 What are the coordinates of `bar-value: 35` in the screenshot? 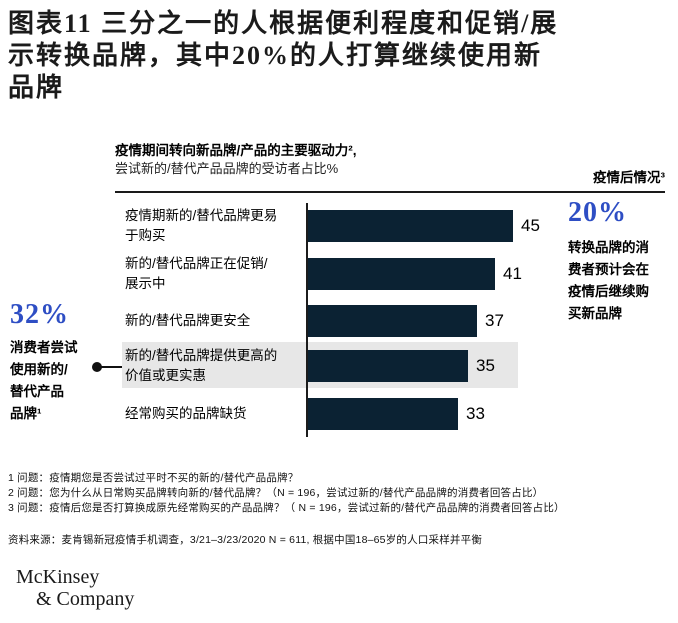 It's located at (485, 365).